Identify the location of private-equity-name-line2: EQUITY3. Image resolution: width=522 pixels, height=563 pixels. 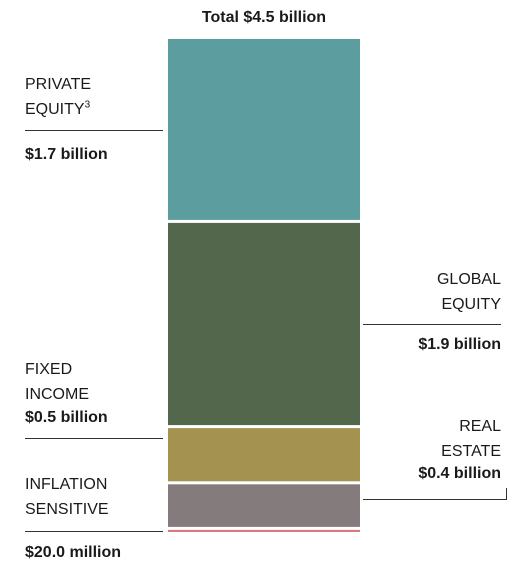
(58, 109).